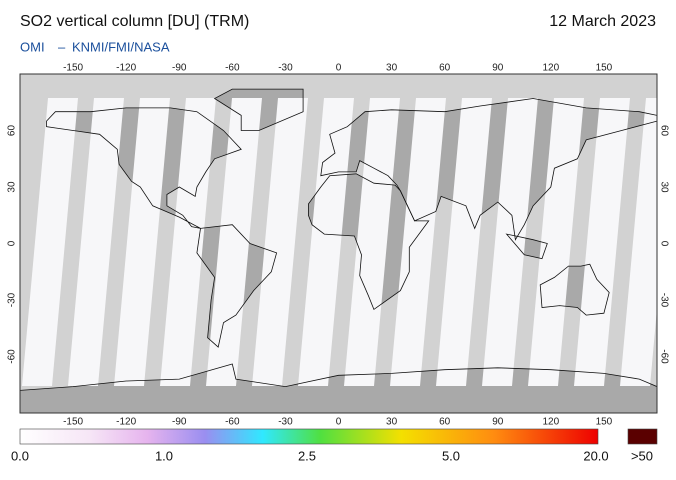  Describe the element at coordinates (121, 46) in the screenshot. I see `agency: KNMI/FMI/NASA` at that location.